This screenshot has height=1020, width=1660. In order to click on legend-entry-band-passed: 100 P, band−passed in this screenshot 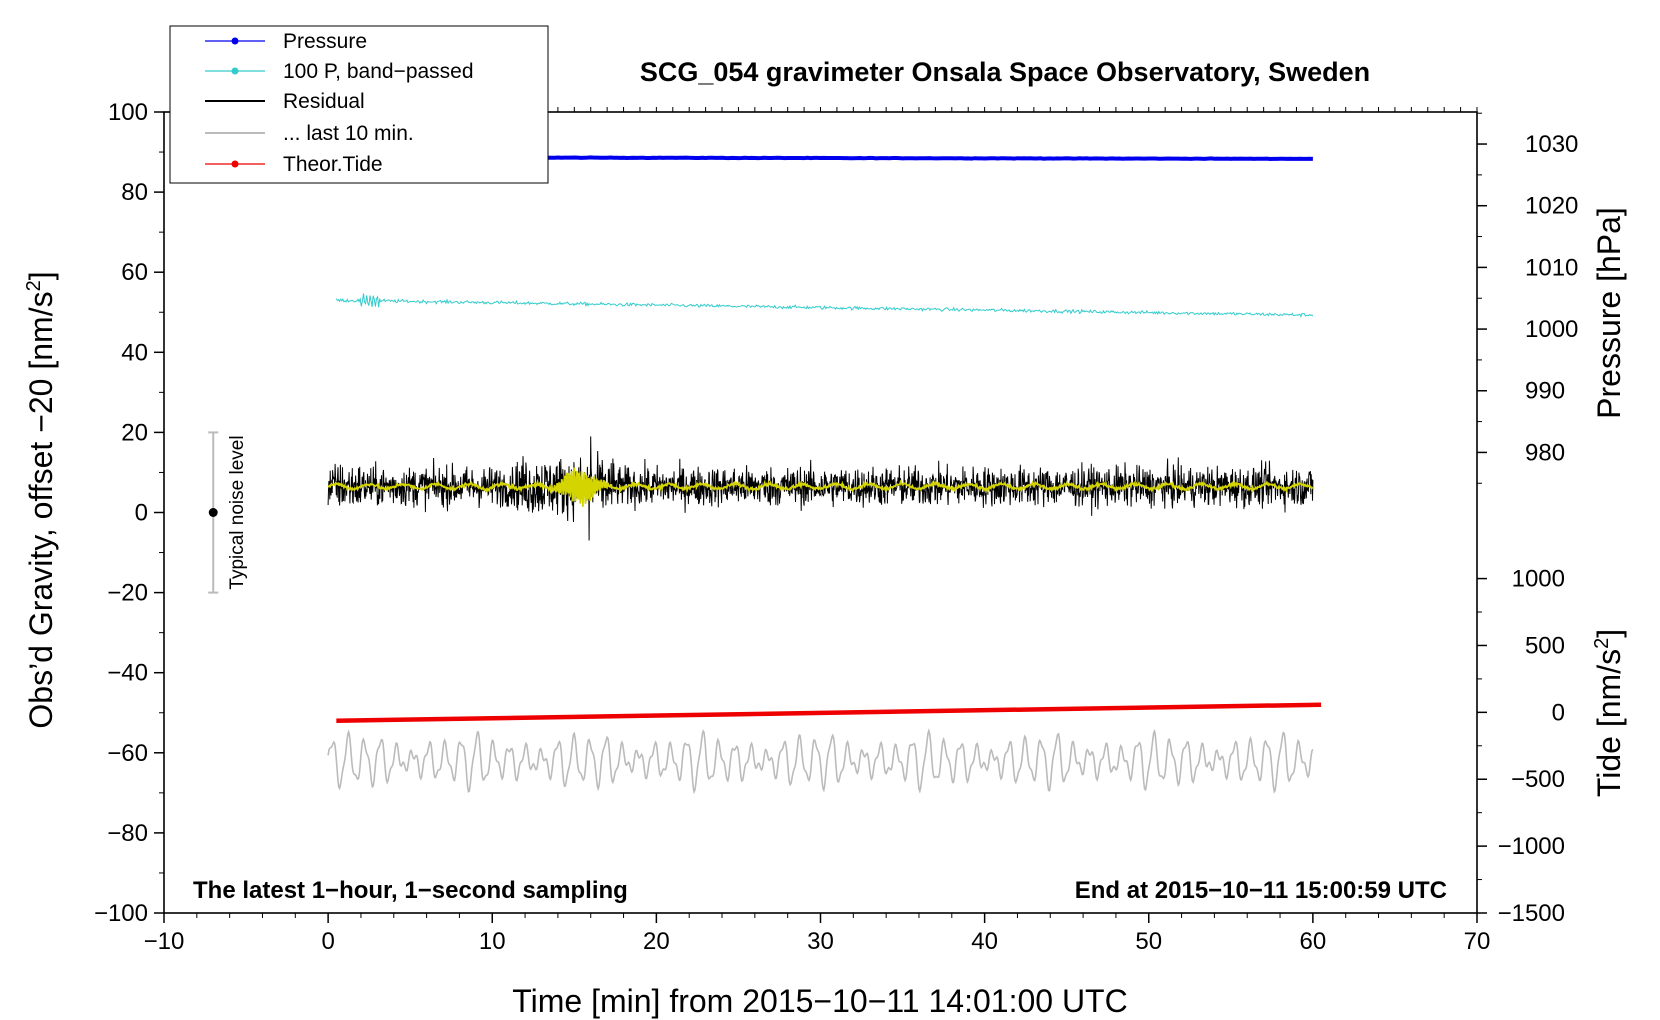, I will do `click(339, 71)`.